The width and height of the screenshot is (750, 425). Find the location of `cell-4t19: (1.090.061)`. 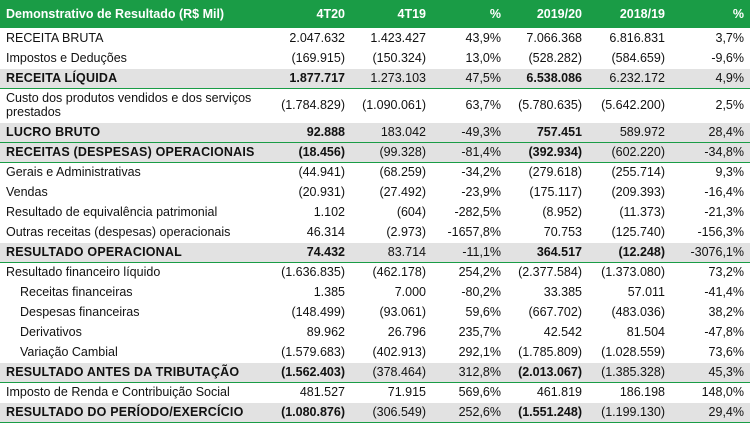

cell-4t19: (1.090.061) is located at coordinates (391, 105).